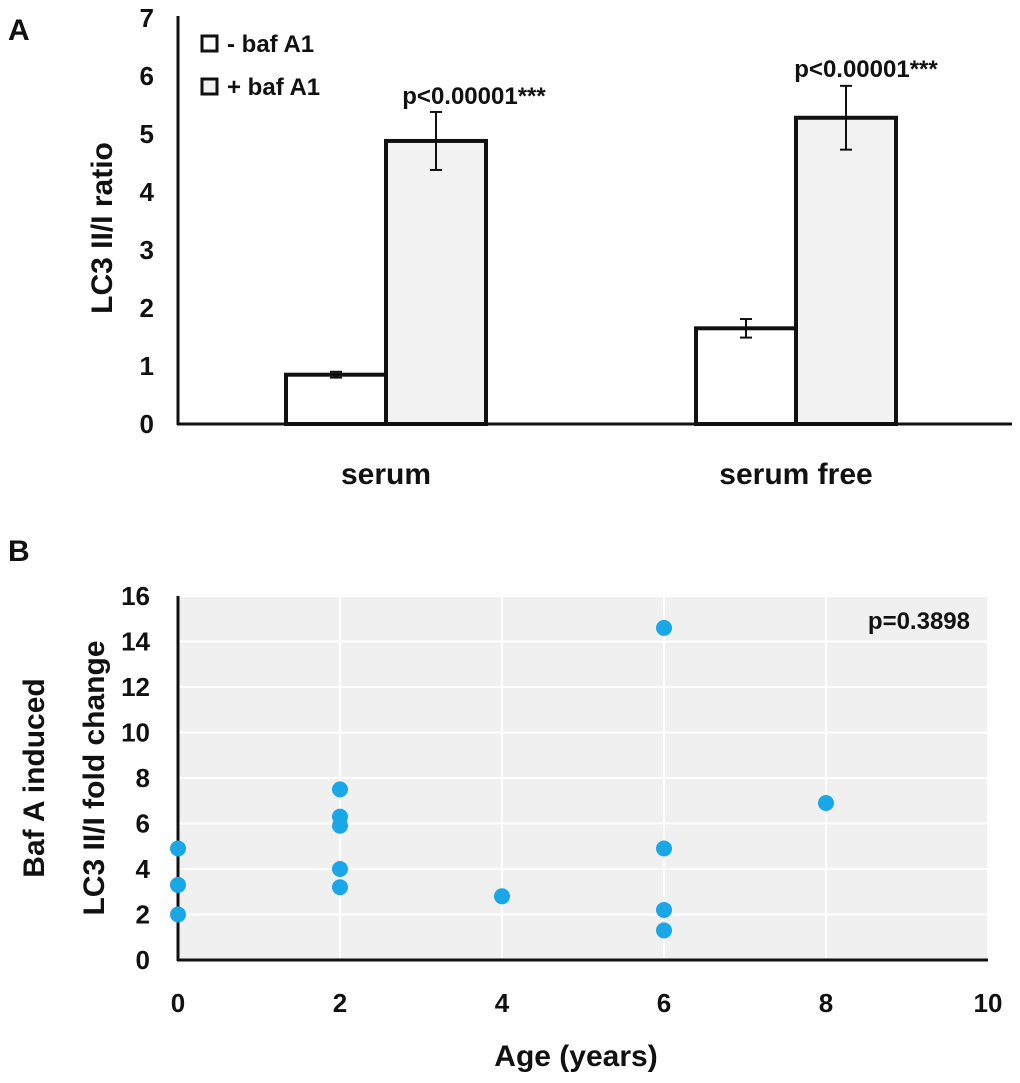 The width and height of the screenshot is (1020, 1083). I want to click on x-axis-label-b: Age (years), so click(575, 1056).